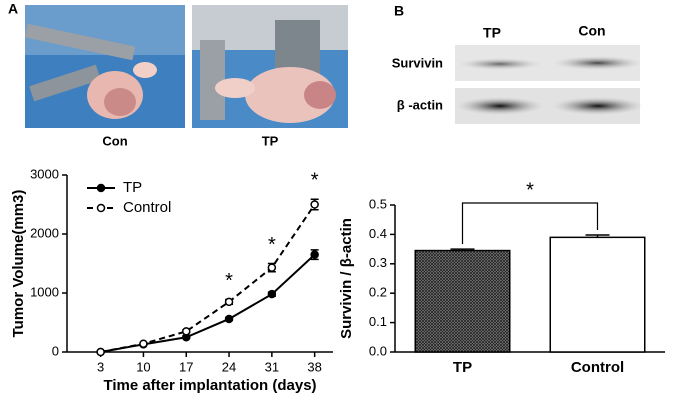 The image size is (685, 407). What do you see at coordinates (186, 366) in the screenshot?
I see `x-tick-label: 17` at bounding box center [186, 366].